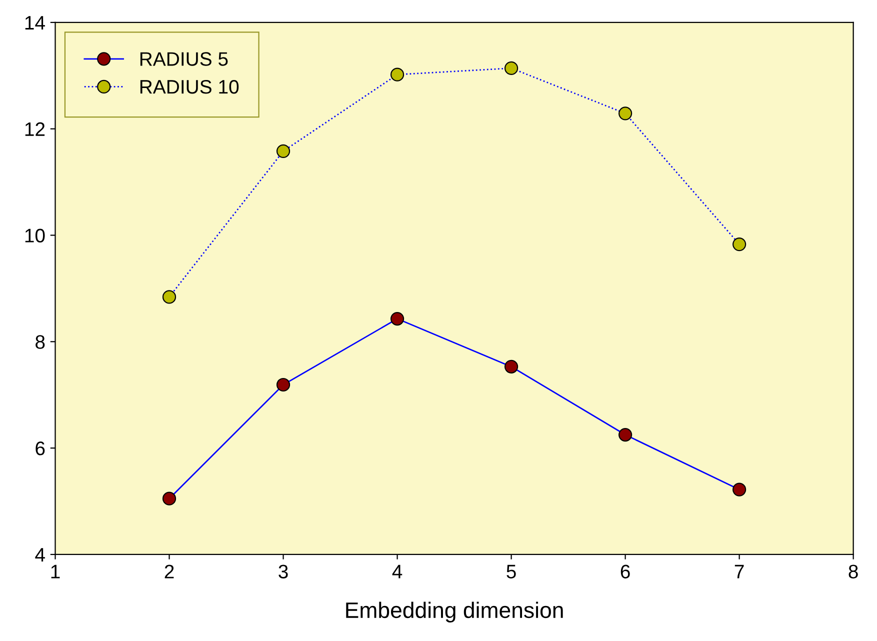 This screenshot has height=641, width=877. Describe the element at coordinates (169, 571) in the screenshot. I see `x-tick-label: 2` at that location.